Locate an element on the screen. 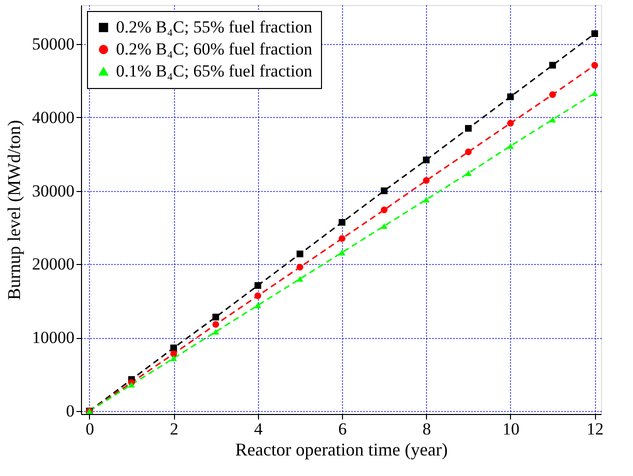 The width and height of the screenshot is (633, 476). y-tick-label: 20000 is located at coordinates (53, 264).